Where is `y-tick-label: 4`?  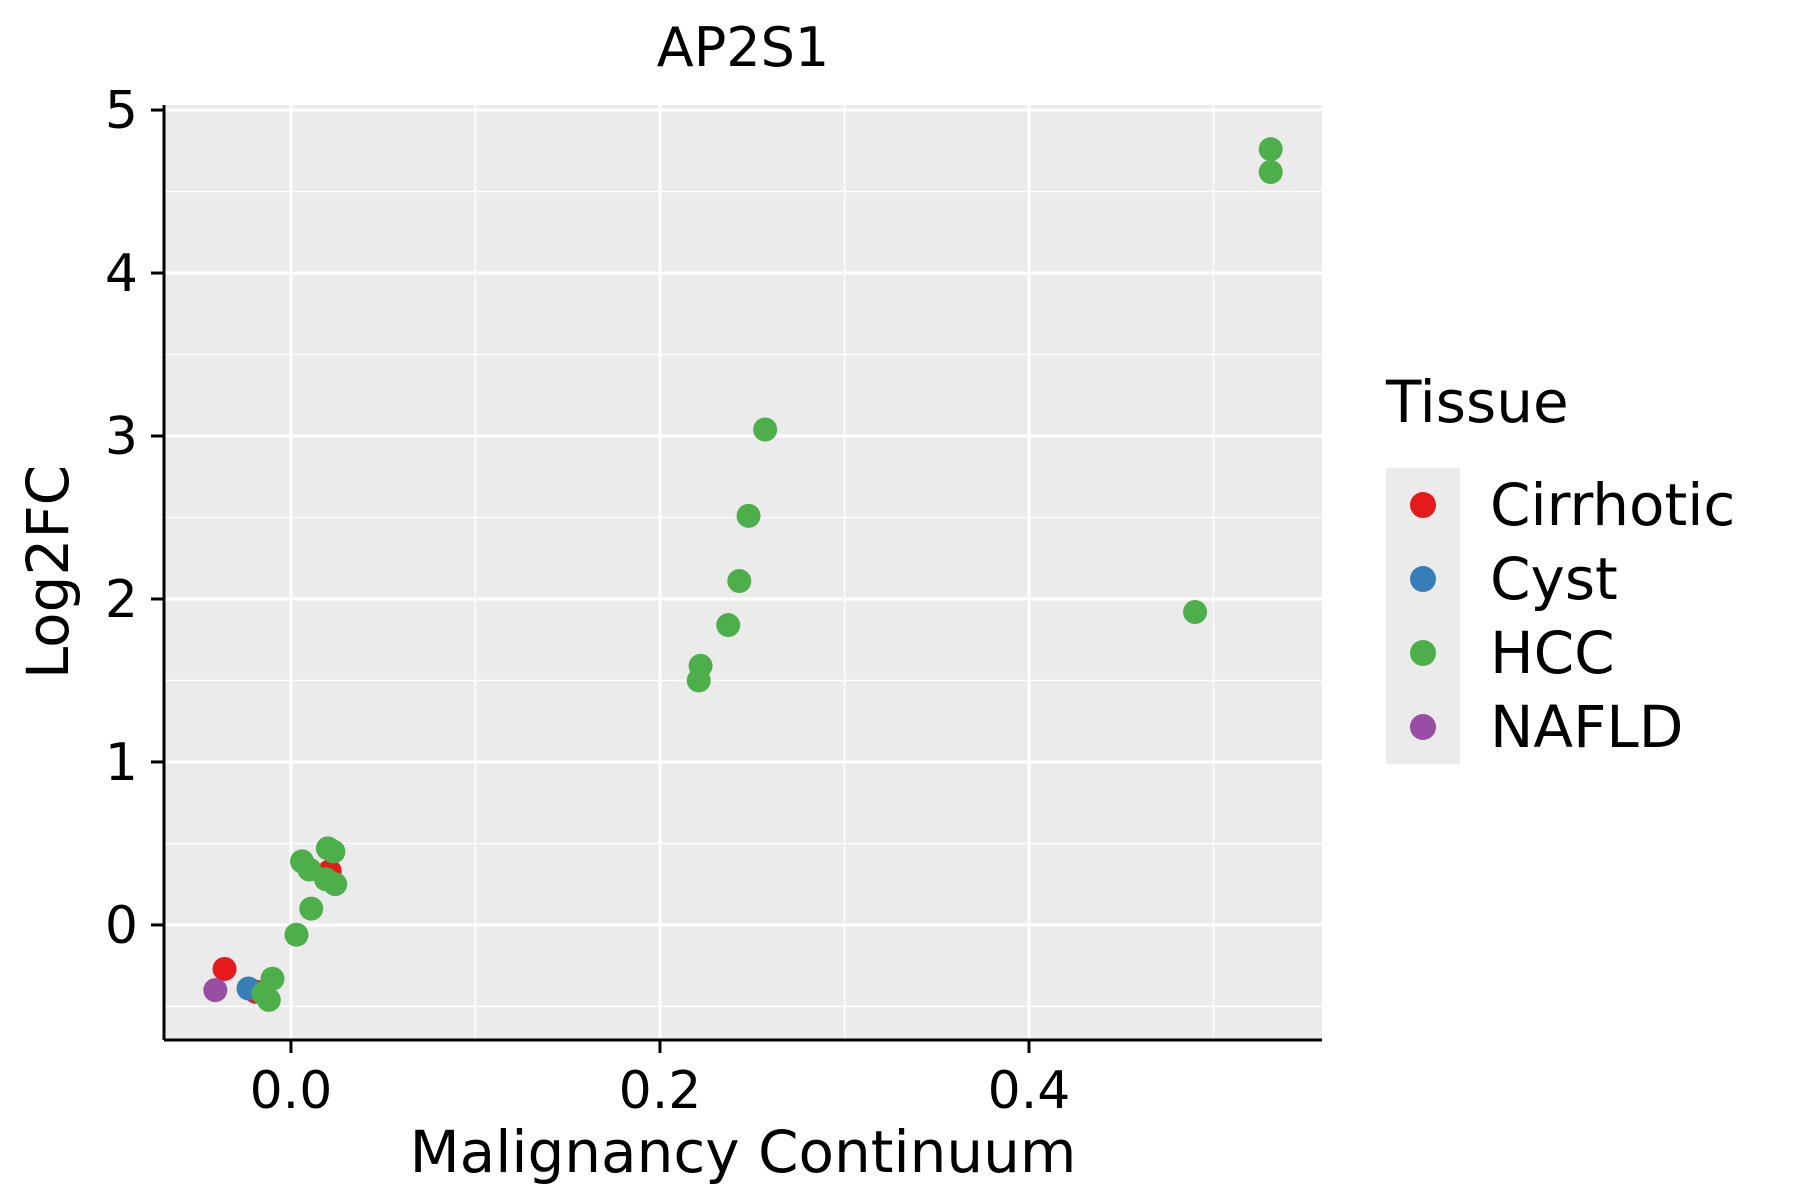 y-tick-label: 4 is located at coordinates (121, 274).